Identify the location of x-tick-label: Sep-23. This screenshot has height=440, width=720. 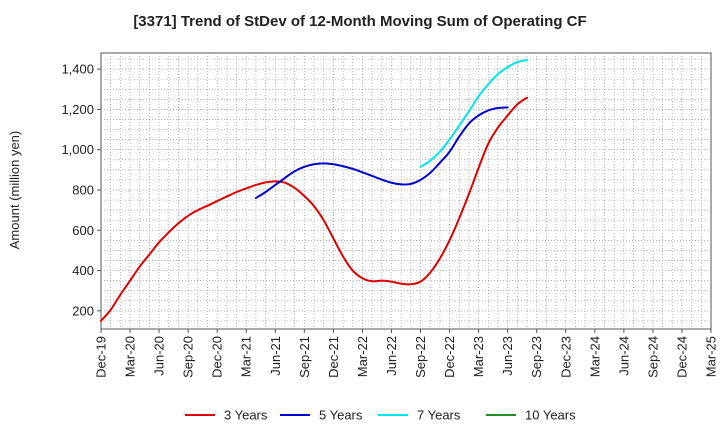
(536, 357).